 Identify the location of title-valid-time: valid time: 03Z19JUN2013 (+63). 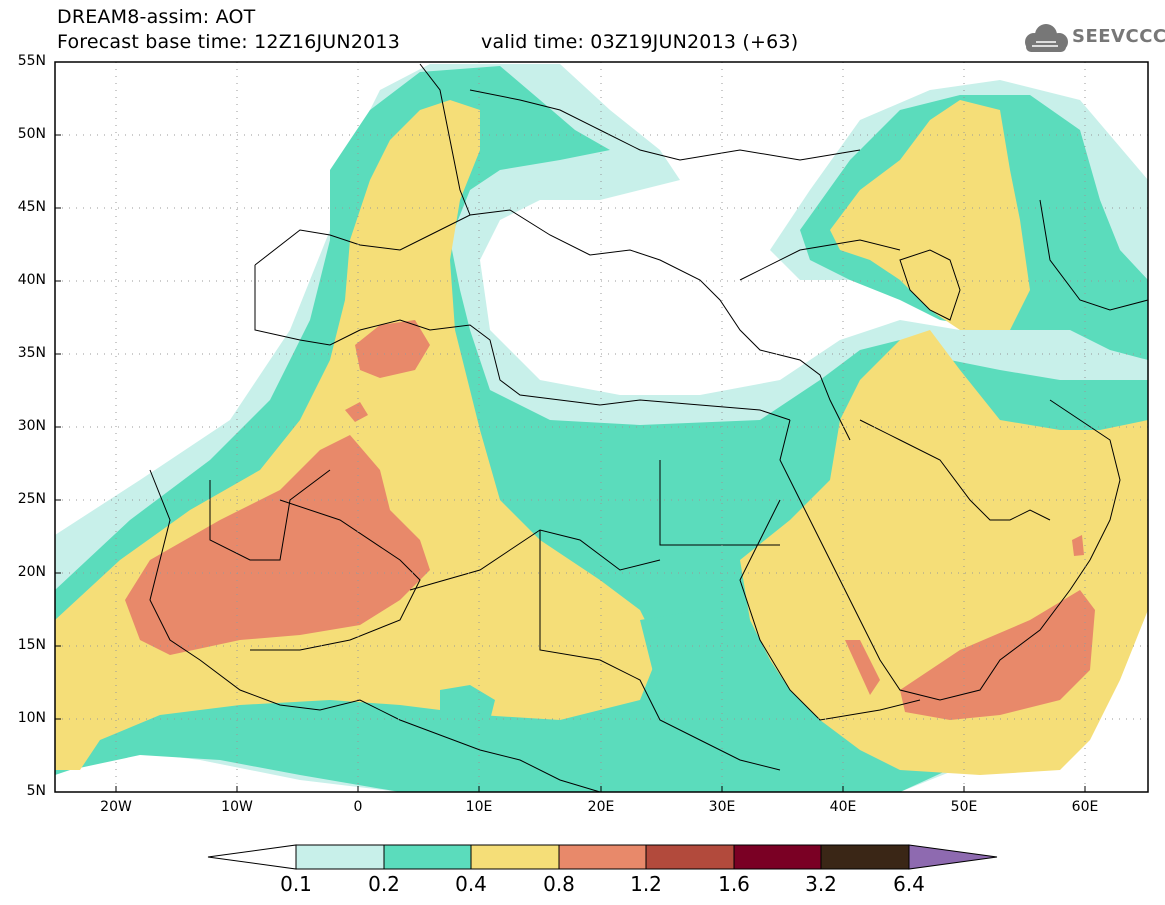
(640, 42).